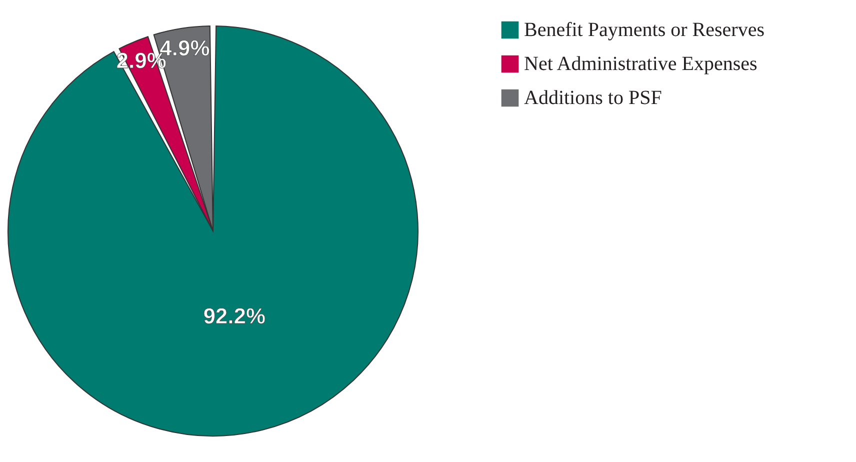 This screenshot has height=462, width=856. Describe the element at coordinates (593, 98) in the screenshot. I see `legend-label: Additions to PSF` at that location.